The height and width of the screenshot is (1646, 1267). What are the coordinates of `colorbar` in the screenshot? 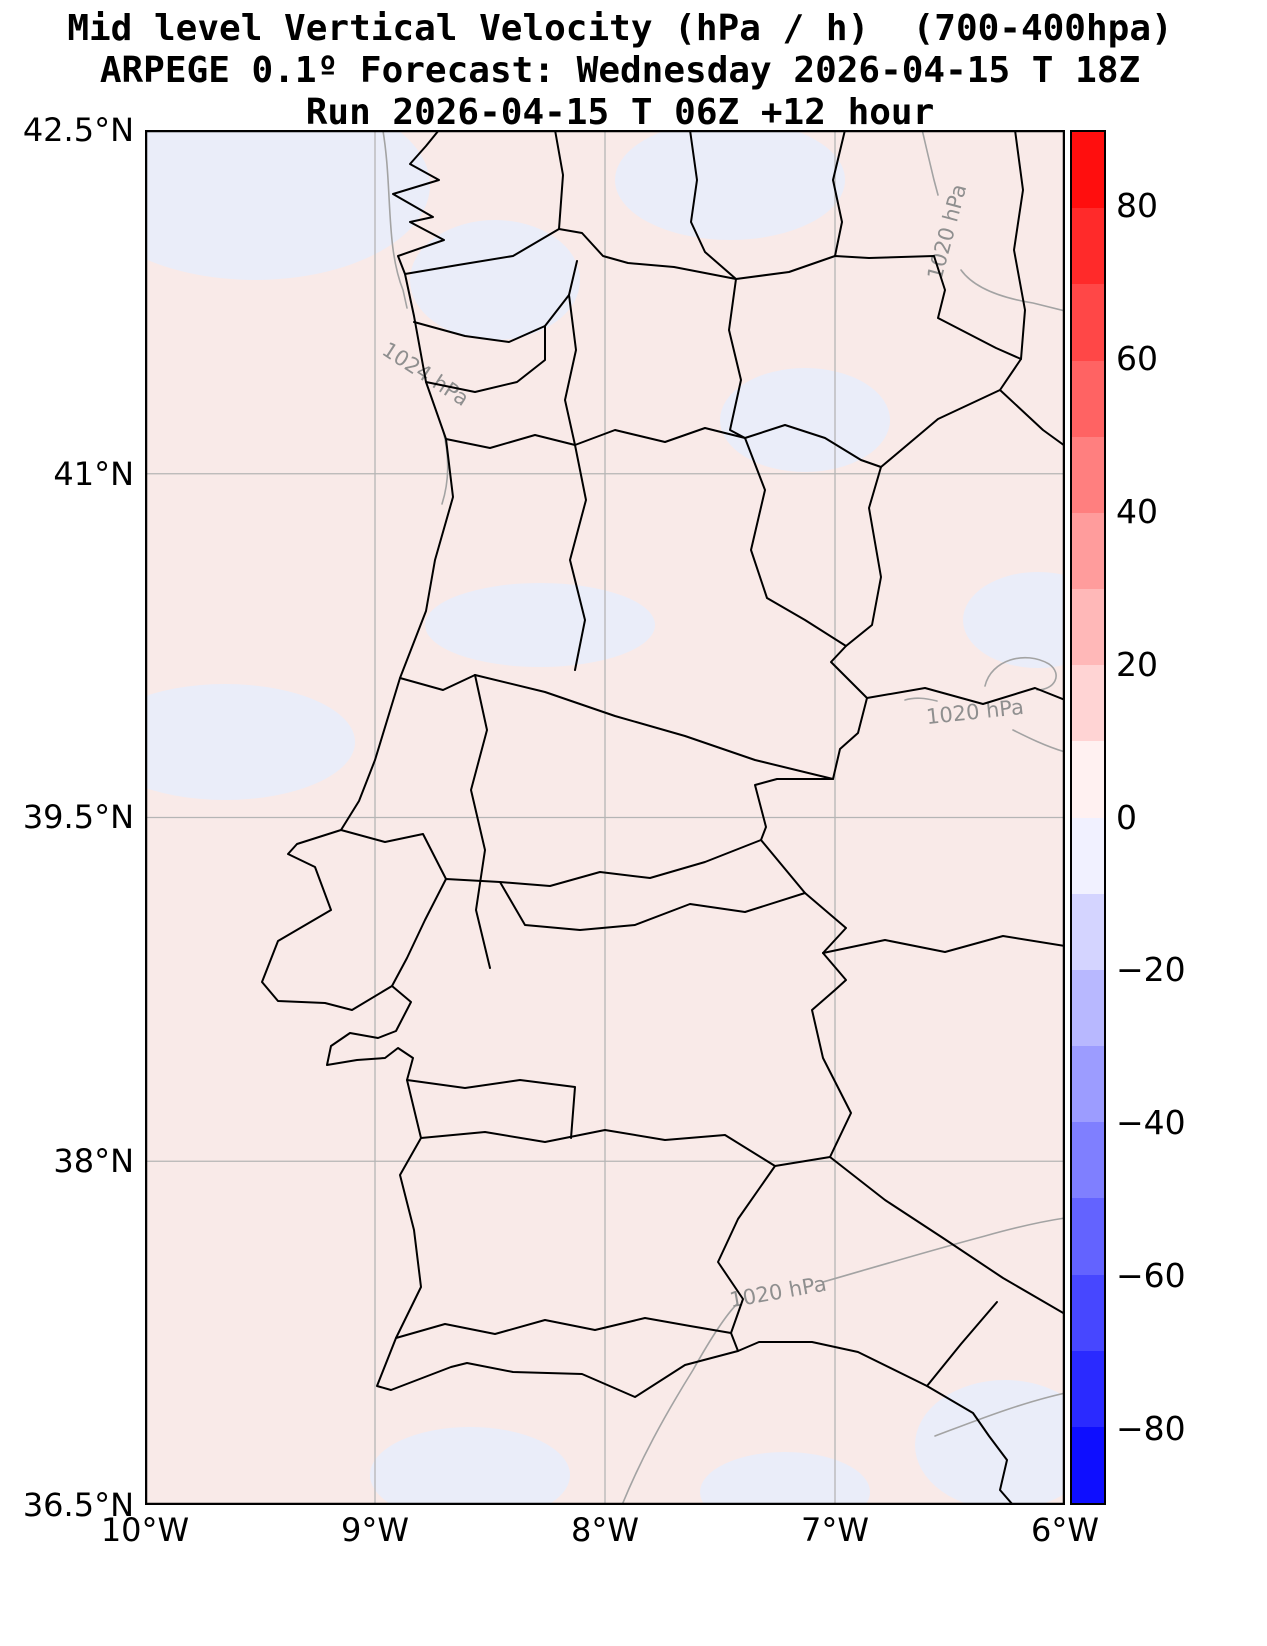 It's located at (1088, 817).